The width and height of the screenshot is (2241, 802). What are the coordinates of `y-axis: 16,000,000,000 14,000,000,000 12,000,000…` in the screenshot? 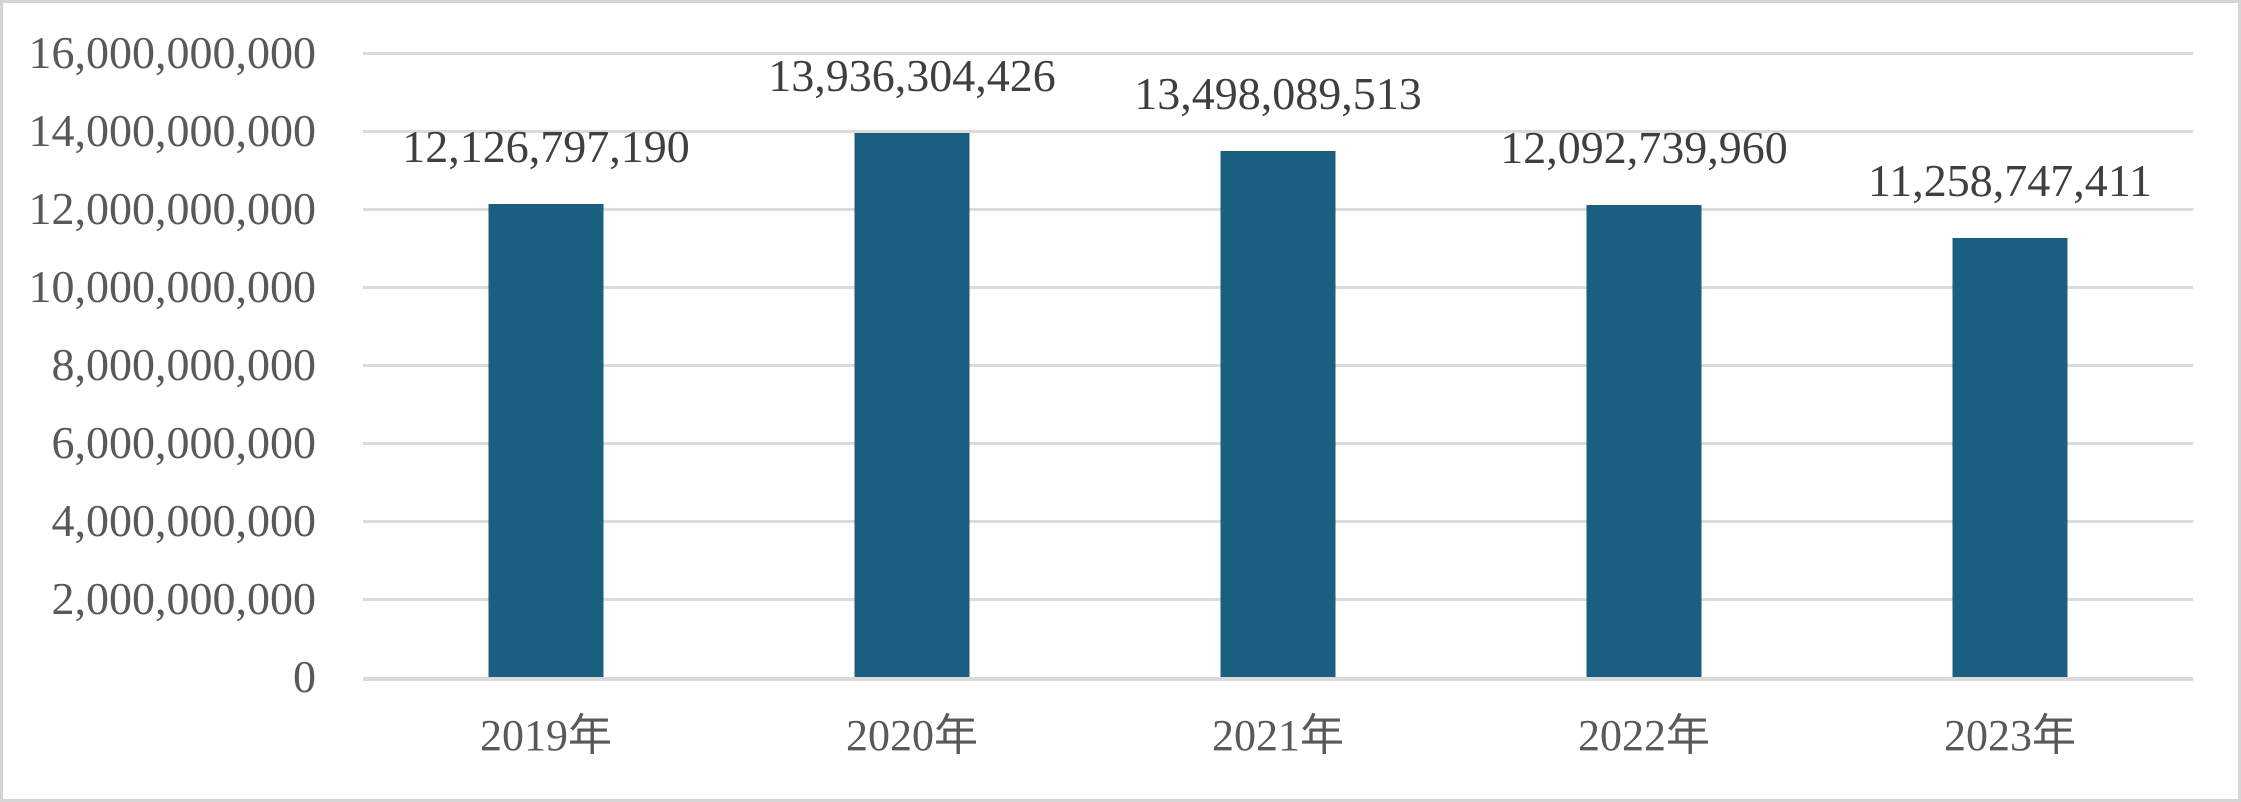 It's located at (160, 365).